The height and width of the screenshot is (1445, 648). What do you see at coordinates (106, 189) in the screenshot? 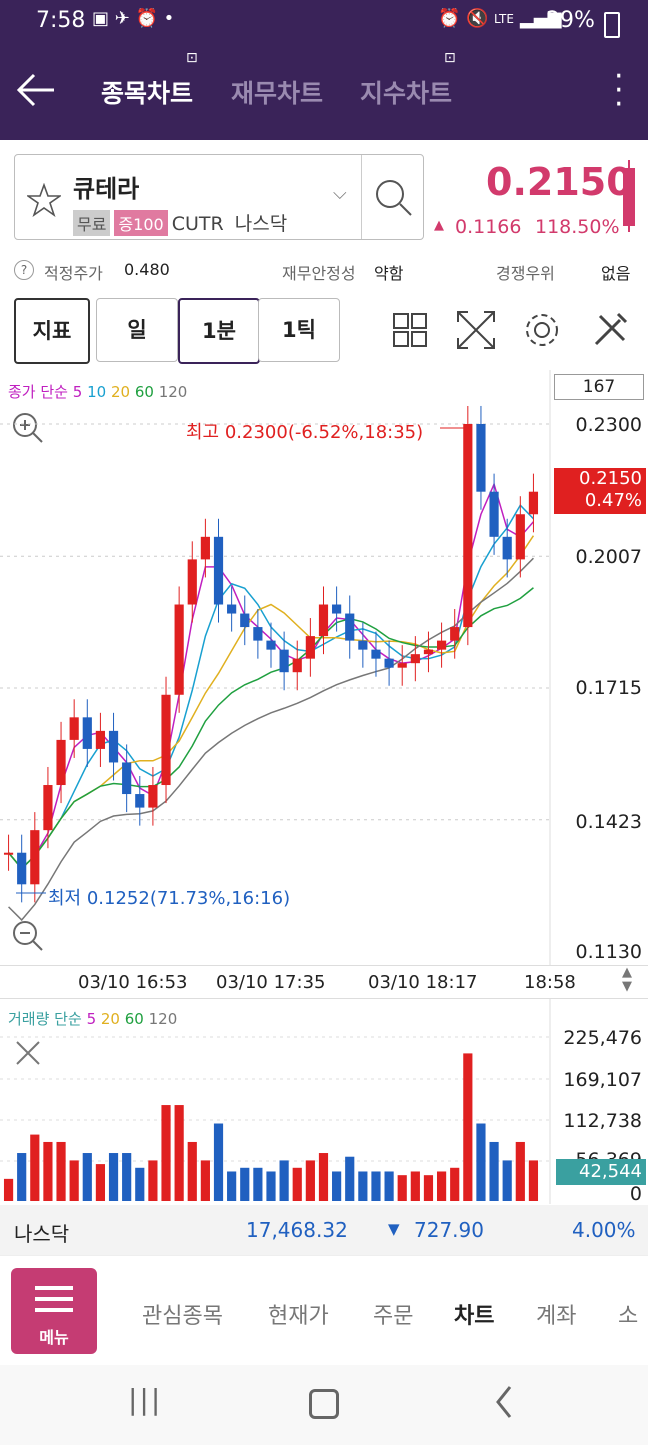
I see `stock-name: 큐테라` at bounding box center [106, 189].